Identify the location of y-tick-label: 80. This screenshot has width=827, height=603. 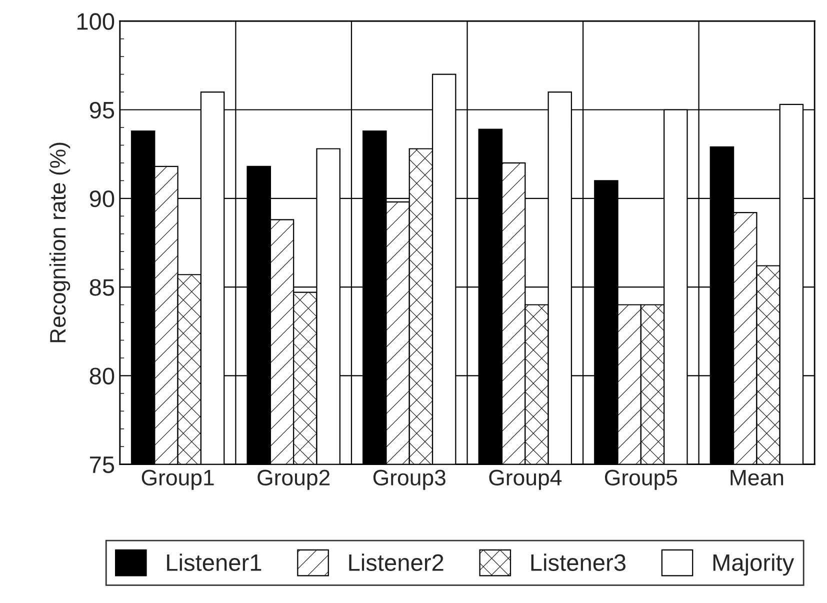
(102, 376).